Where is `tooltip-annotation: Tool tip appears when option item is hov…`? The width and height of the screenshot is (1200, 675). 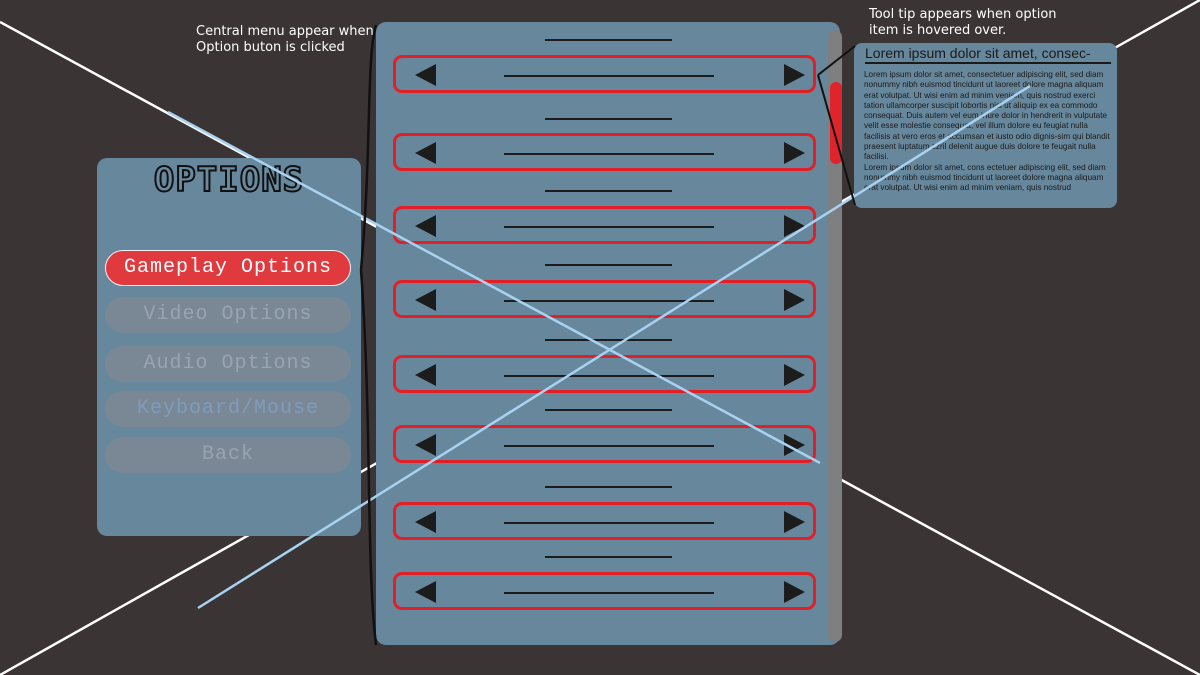
tooltip-annotation: Tool tip appears when option item is hov… is located at coordinates (963, 22).